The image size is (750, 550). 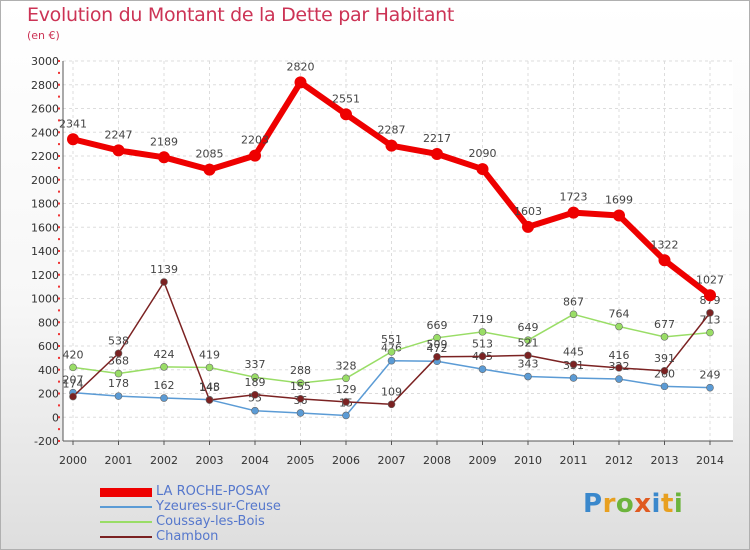 What do you see at coordinates (119, 460) in the screenshot?
I see `x-tick-label: 2001` at bounding box center [119, 460].